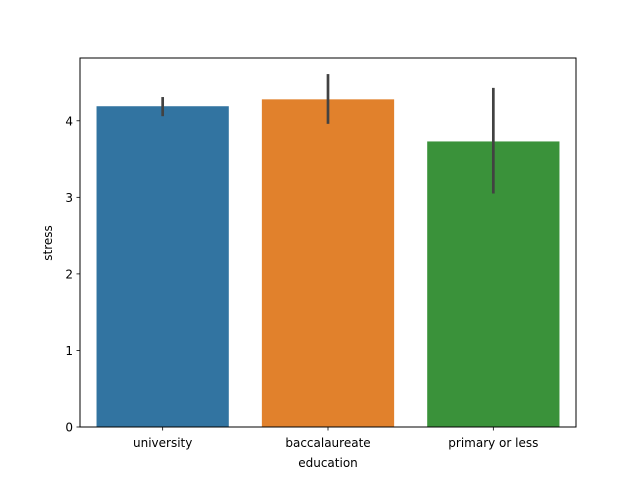  What do you see at coordinates (48, 243) in the screenshot?
I see `y-axis-label: stress` at bounding box center [48, 243].